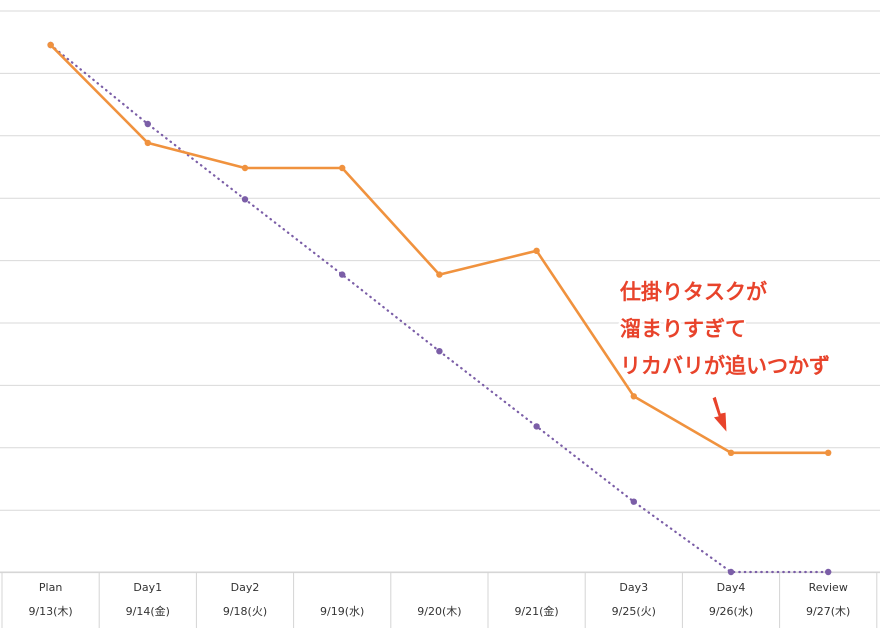 This screenshot has height=628, width=880. What do you see at coordinates (50, 587) in the screenshot?
I see `category-label: Plan` at bounding box center [50, 587].